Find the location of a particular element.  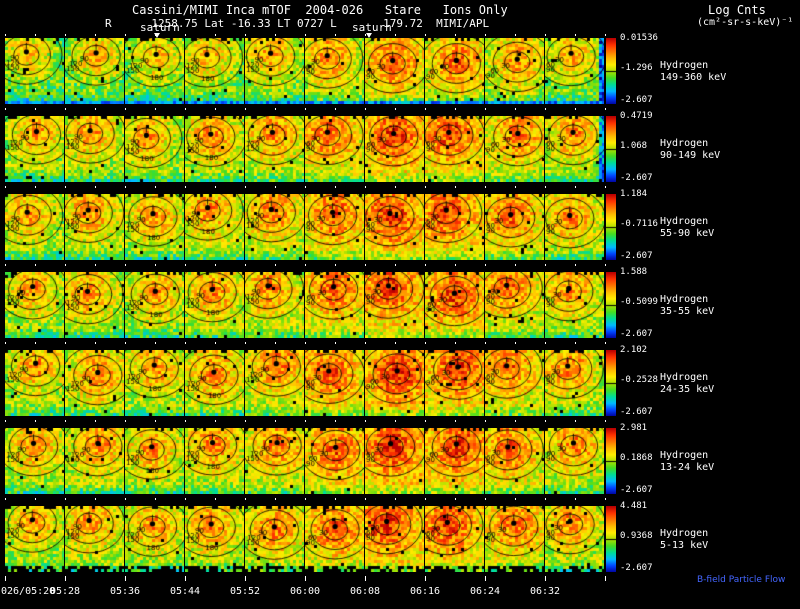

time-label: 06:00 is located at coordinates (305, 591).